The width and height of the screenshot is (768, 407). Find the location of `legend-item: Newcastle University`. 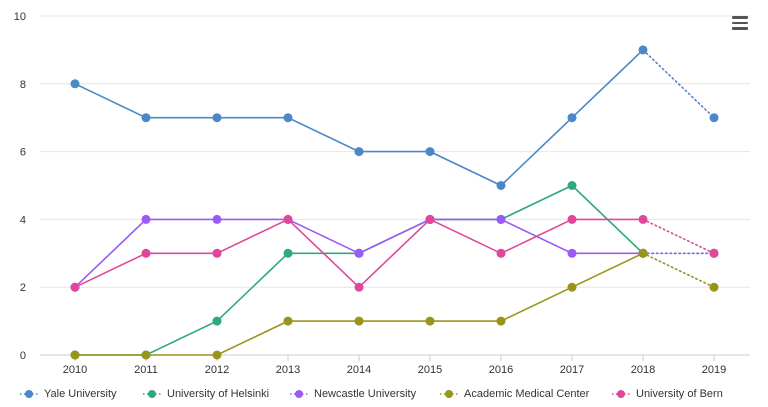

legend-item: Newcastle University is located at coordinates (353, 394).